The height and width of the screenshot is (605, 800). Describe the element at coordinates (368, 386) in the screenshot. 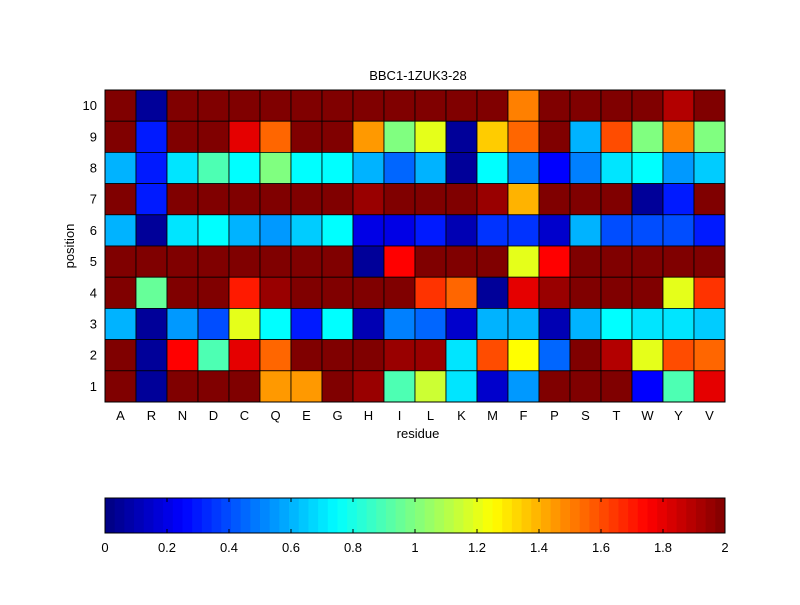

I see `heatmap-cell-1-H` at that location.